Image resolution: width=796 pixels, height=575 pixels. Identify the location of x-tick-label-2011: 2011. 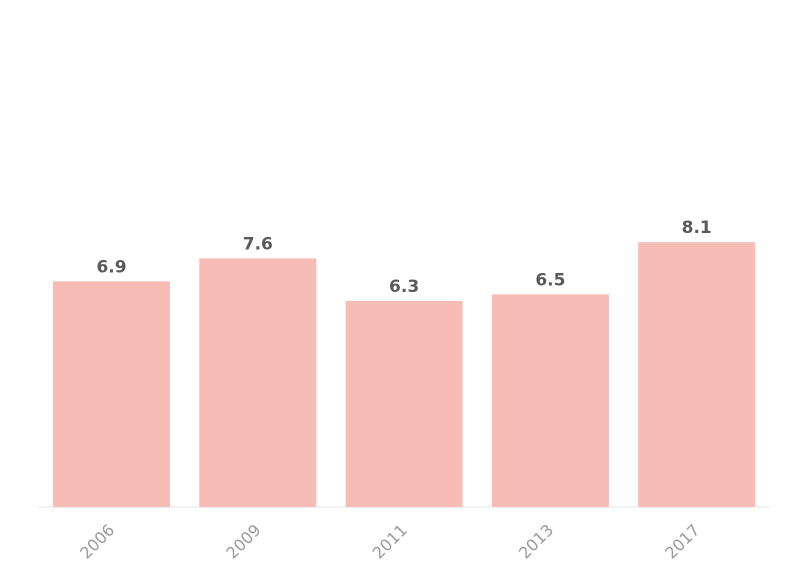
(390, 541).